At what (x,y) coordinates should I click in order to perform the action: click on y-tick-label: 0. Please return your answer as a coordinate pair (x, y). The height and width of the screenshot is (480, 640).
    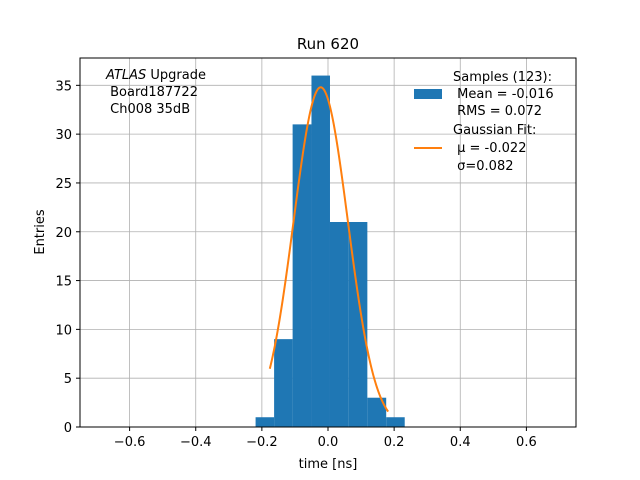
    Looking at the image, I should click on (68, 428).